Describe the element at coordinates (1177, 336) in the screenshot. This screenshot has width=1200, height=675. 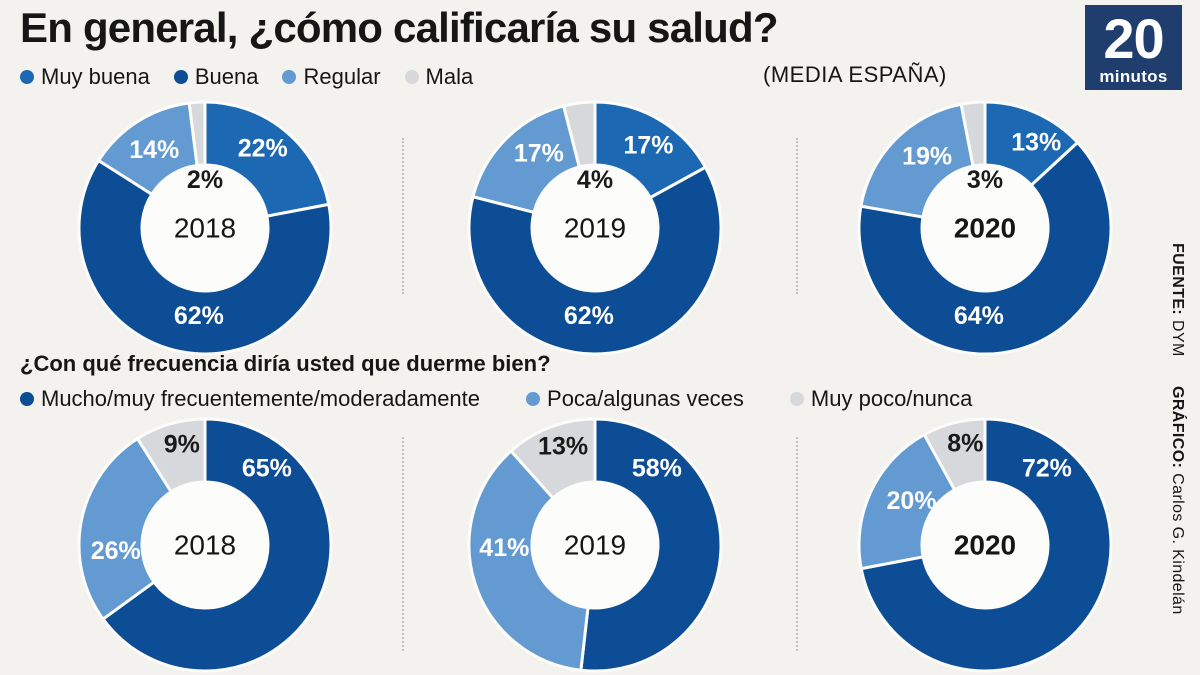
I see `credit-source-value: DYM` at that location.